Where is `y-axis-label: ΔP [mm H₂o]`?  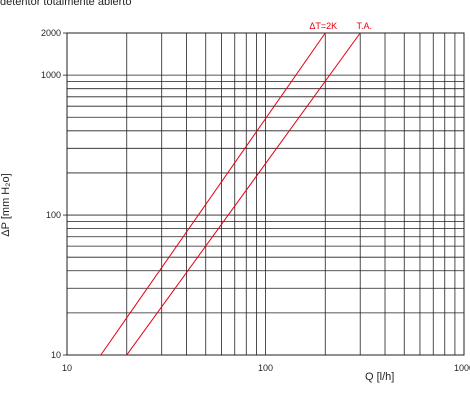
y-axis-label: ΔP [mm H₂o] is located at coordinates (6, 205).